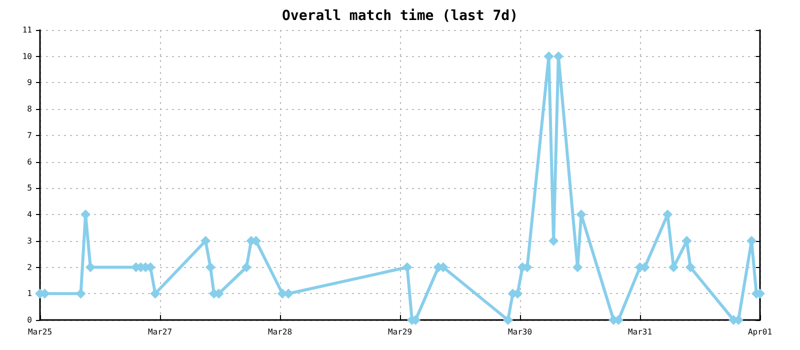 The height and width of the screenshot is (350, 800). Describe the element at coordinates (29, 161) in the screenshot. I see `y-tick-label: 6` at that location.